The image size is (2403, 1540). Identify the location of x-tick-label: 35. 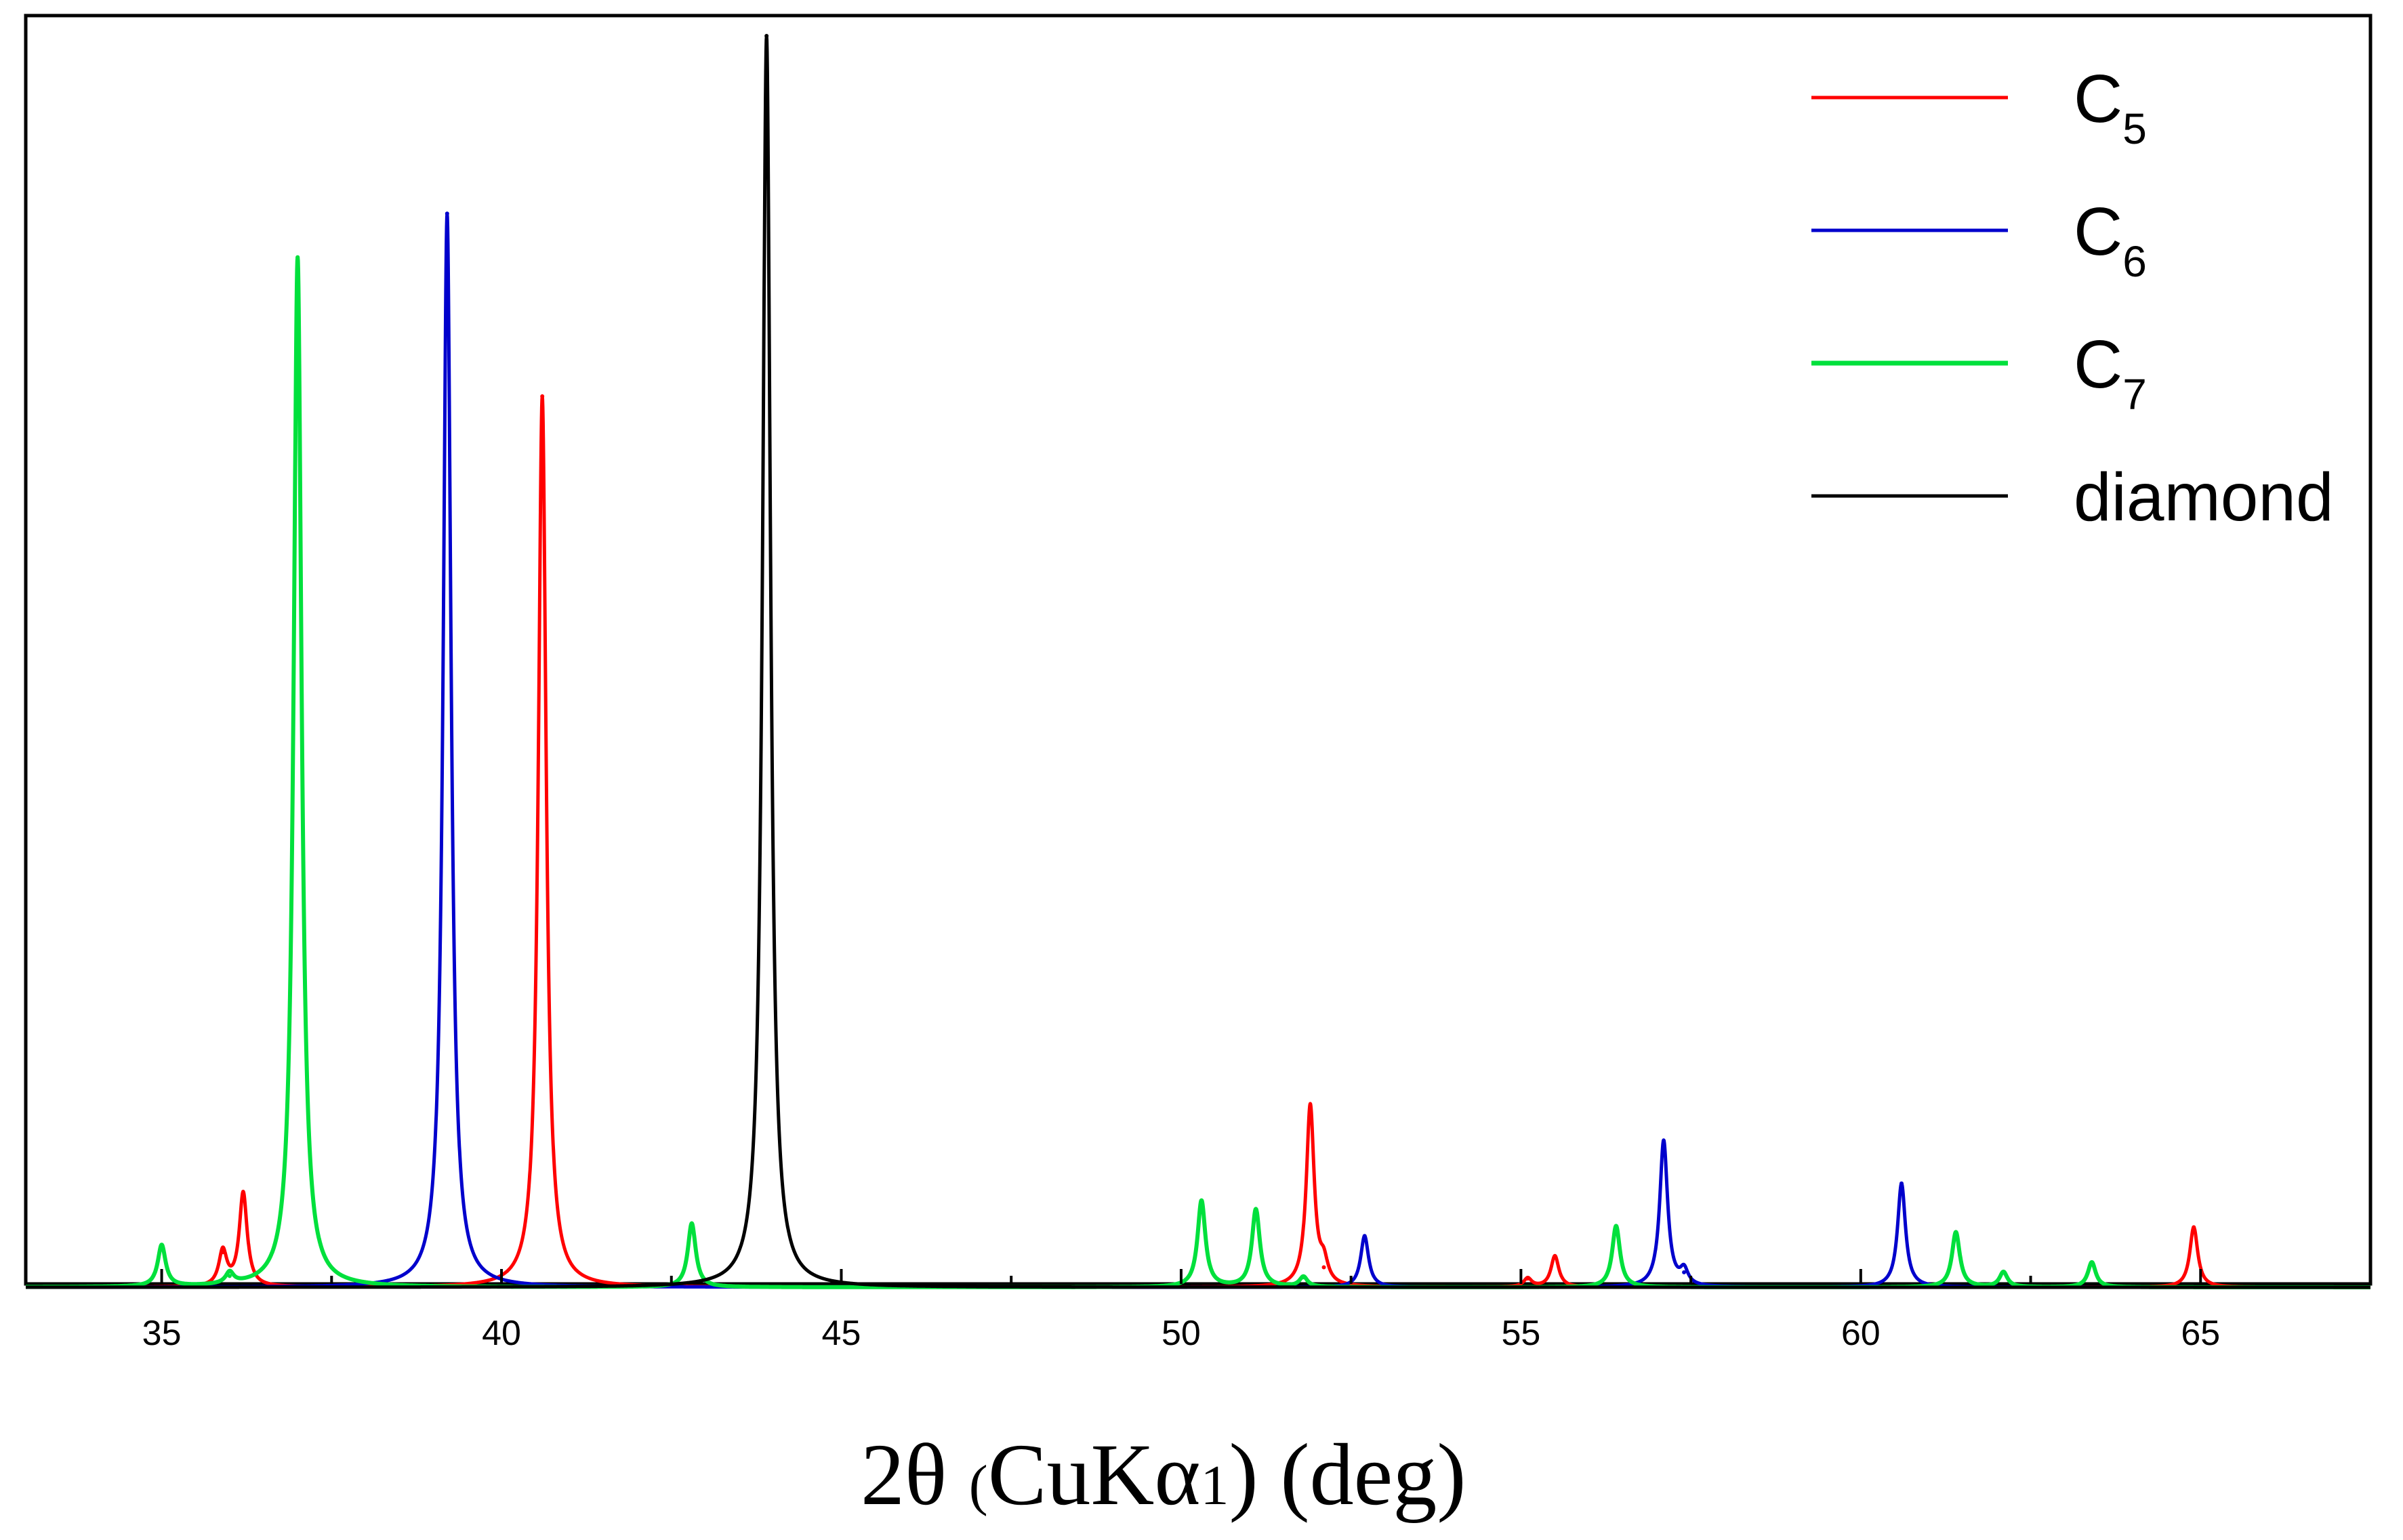
(162, 1333).